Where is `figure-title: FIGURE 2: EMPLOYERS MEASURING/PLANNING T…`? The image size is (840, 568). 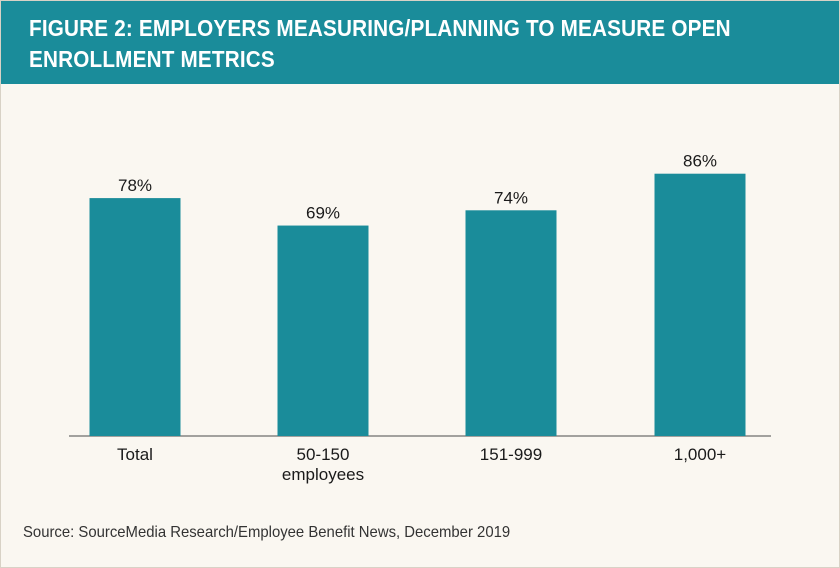
figure-title: FIGURE 2: EMPLOYERS MEASURING/PLANNING T… is located at coordinates (380, 43).